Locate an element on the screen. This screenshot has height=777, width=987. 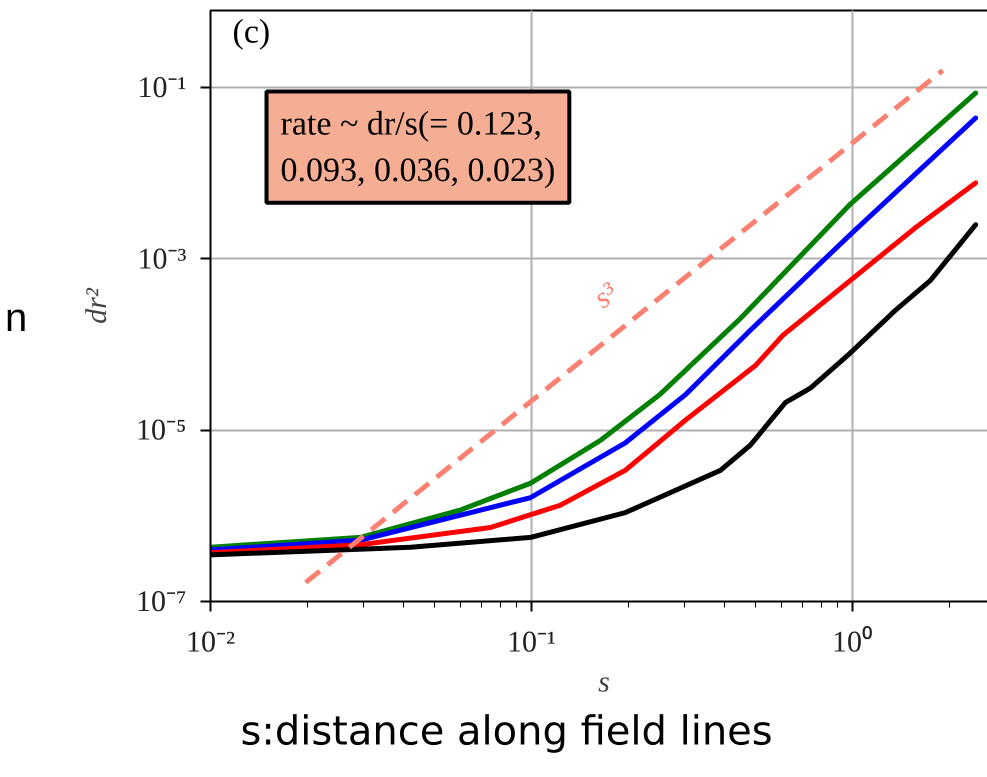
x-tick-label: 10⁰ is located at coordinates (852, 642).